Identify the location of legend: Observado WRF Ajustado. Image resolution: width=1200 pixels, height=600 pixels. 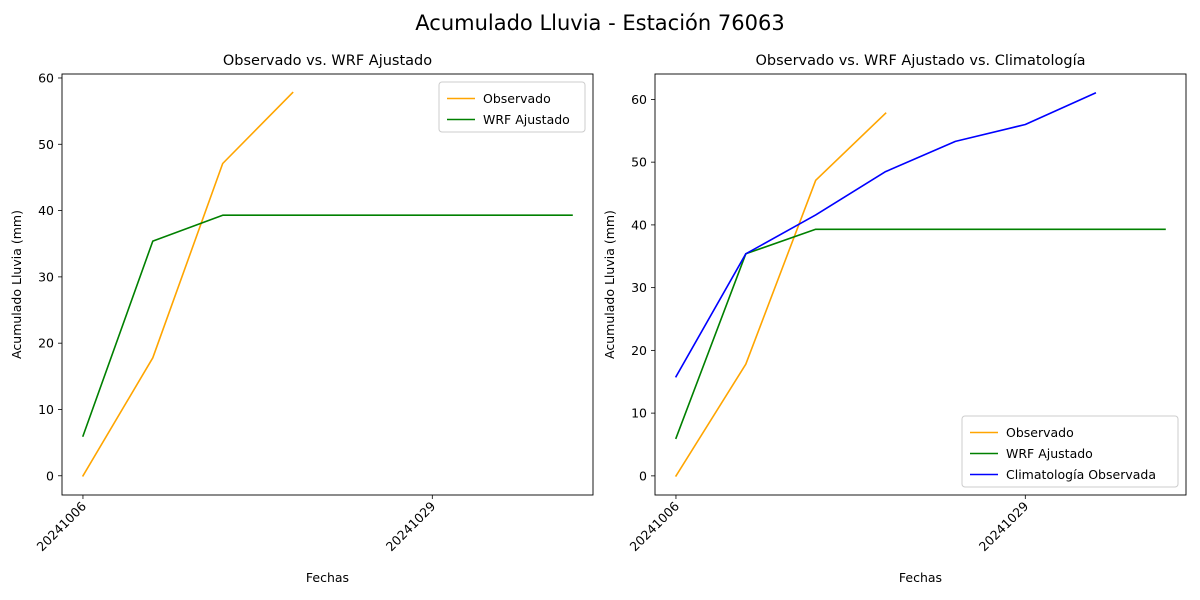
(512, 107).